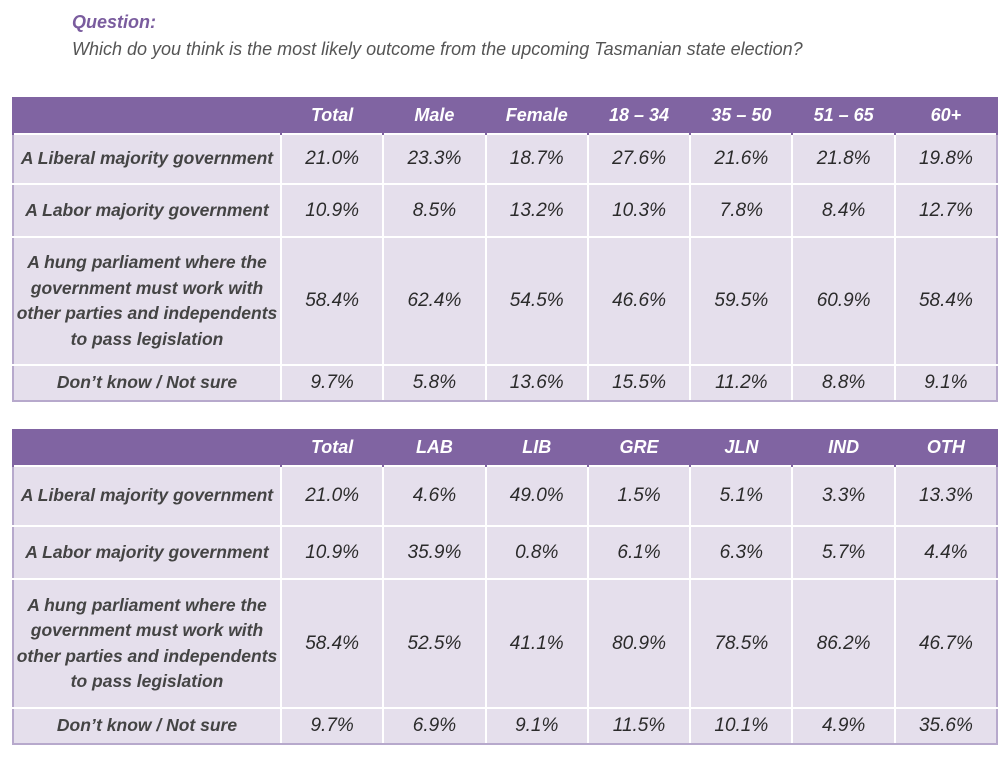  What do you see at coordinates (114, 22) in the screenshot?
I see `question-label: Question:` at bounding box center [114, 22].